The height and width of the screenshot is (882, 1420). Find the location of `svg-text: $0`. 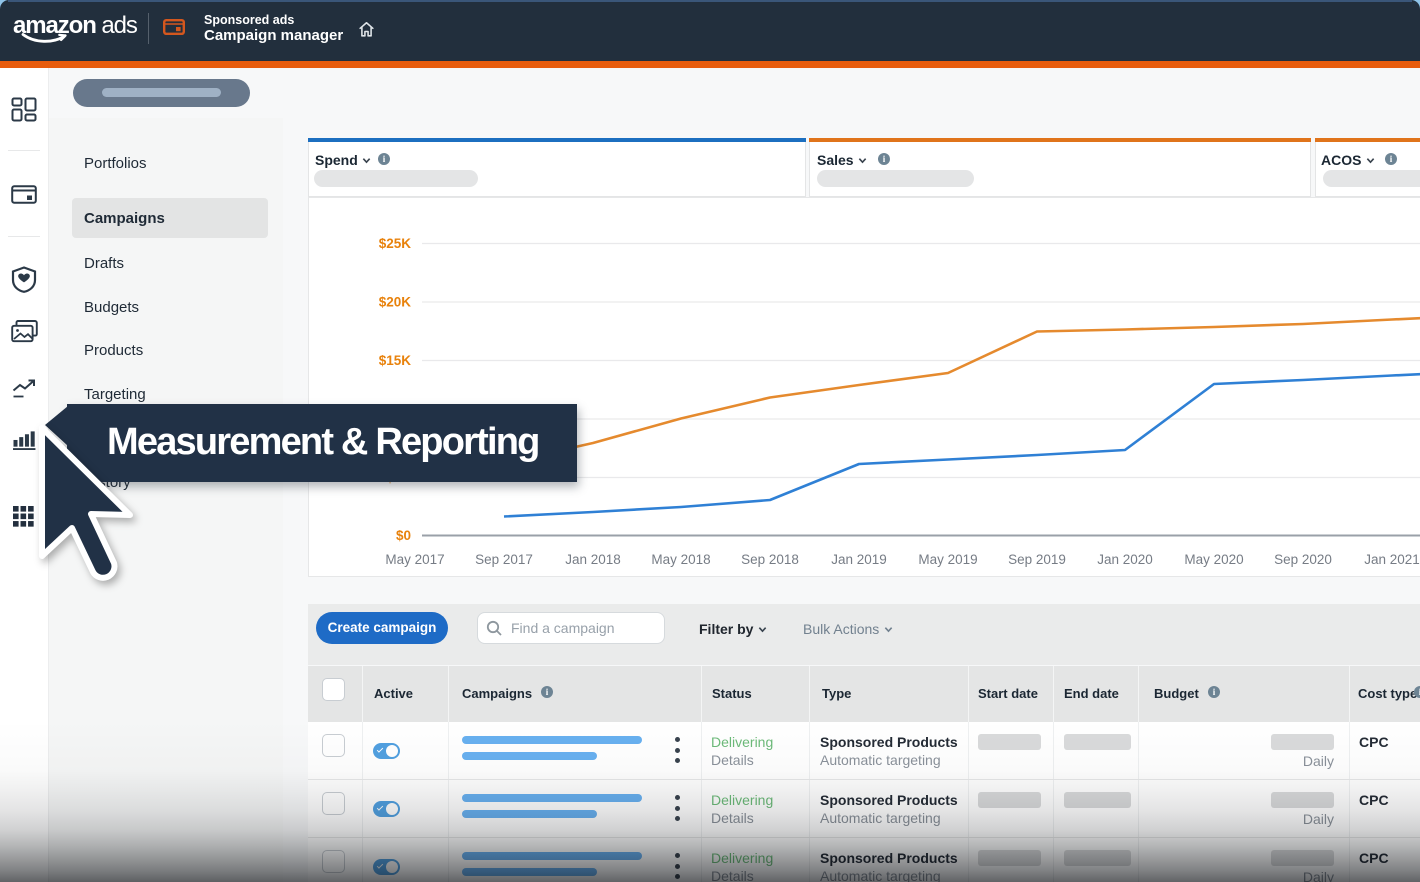

svg-text: $0 is located at coordinates (403, 535).